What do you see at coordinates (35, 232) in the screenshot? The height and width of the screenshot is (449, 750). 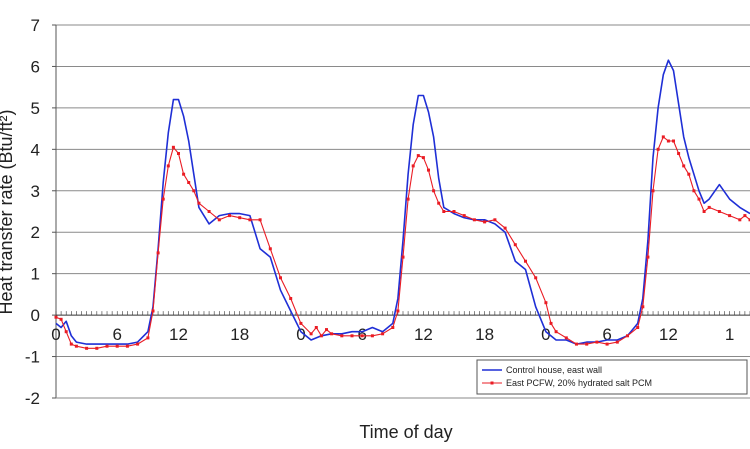 I see `y-tick-label: 2` at bounding box center [35, 232].